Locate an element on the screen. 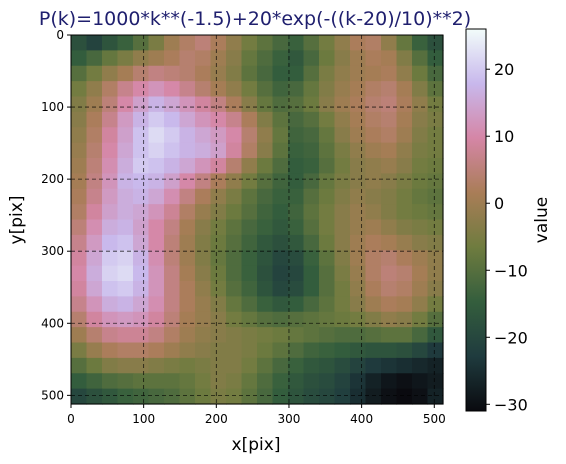 This screenshot has height=464, width=566. y-tick-label: 300 is located at coordinates (52, 251).